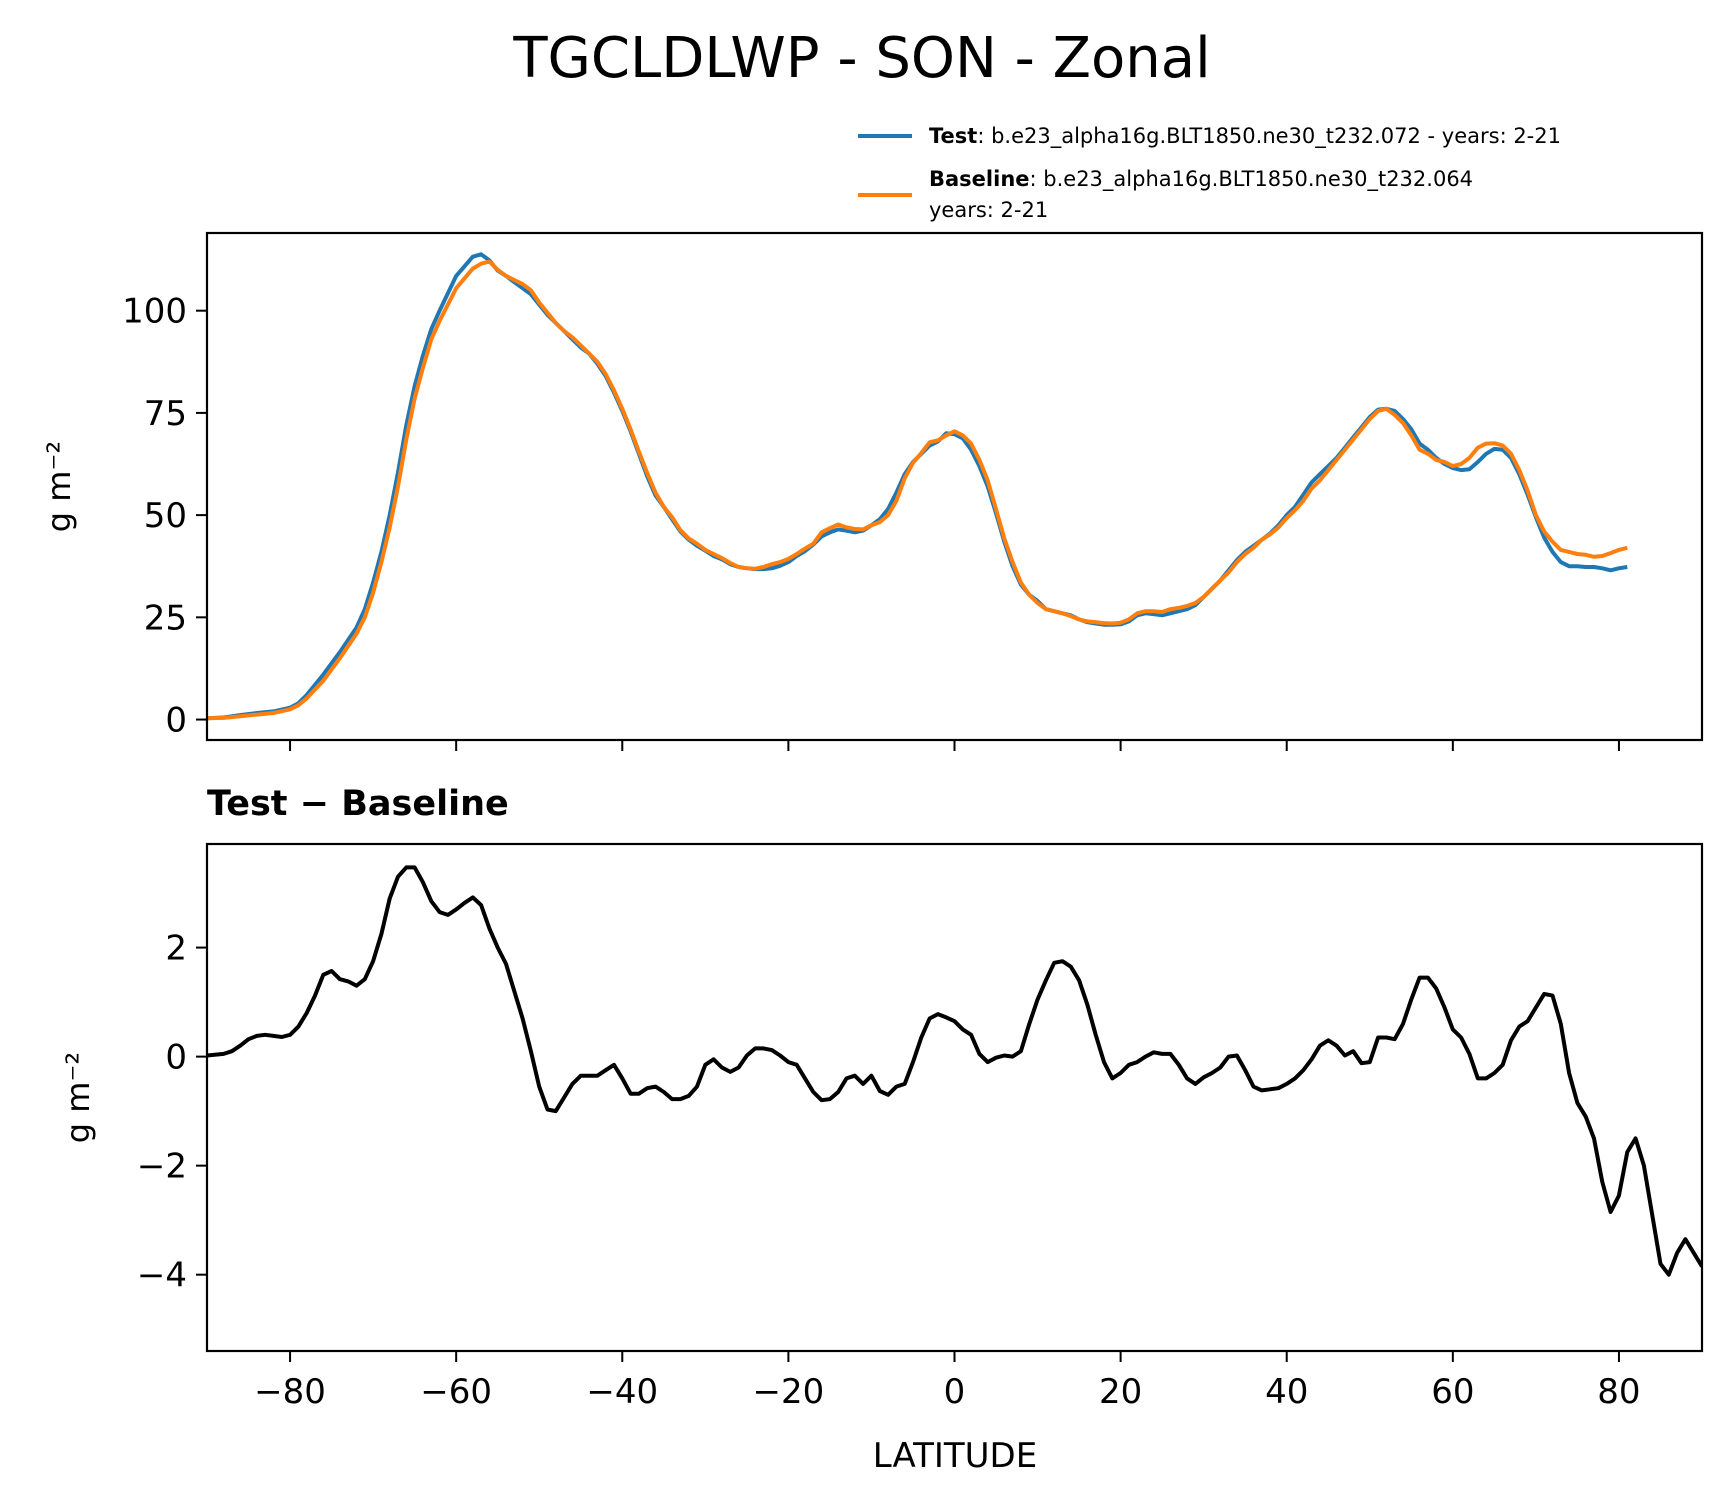  What do you see at coordinates (154, 312) in the screenshot?
I see `y-tick-label: 100` at bounding box center [154, 312].